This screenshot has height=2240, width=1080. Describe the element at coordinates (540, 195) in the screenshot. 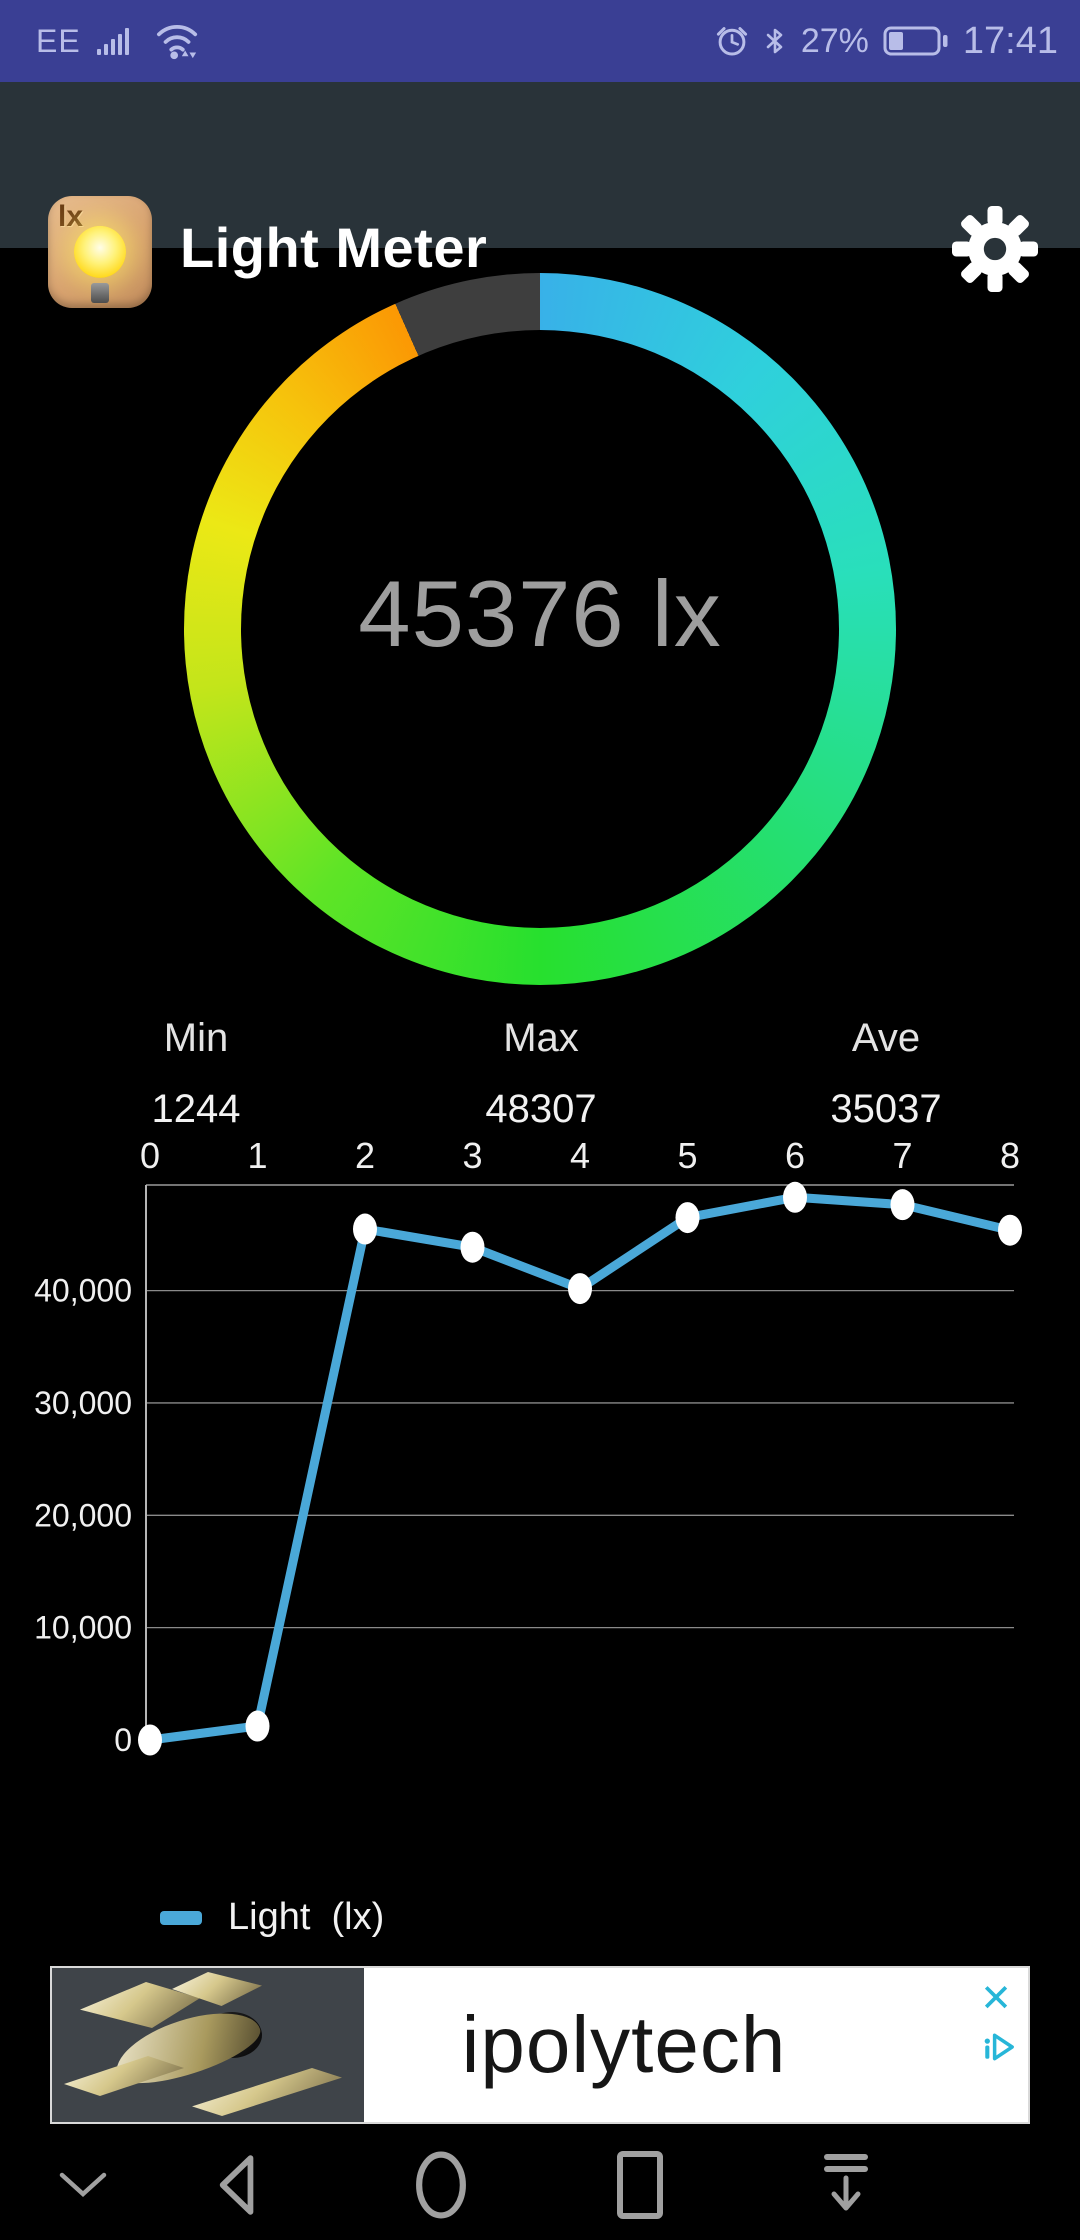

I see `app-header: lx Light Meter` at that location.